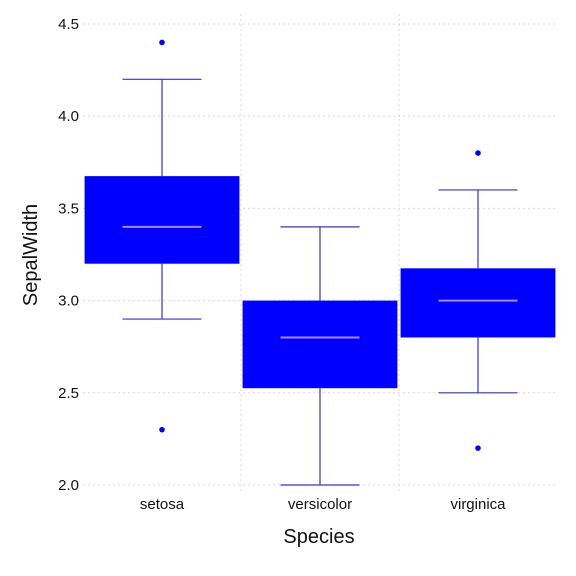 Image resolution: width=576 pixels, height=576 pixels. Describe the element at coordinates (31, 255) in the screenshot. I see `y-axis-title: SepalWidth` at that location.